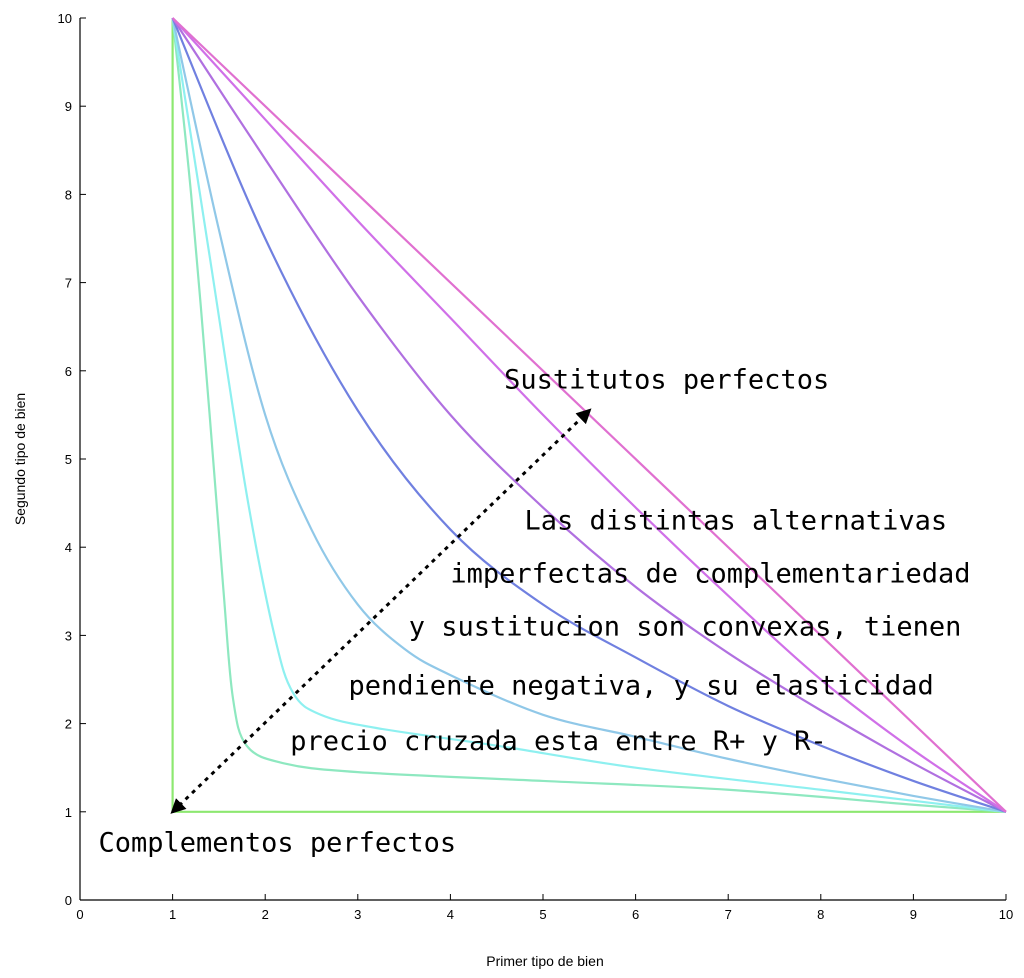  I want to click on x-tick-label-7: 7, so click(728, 914).